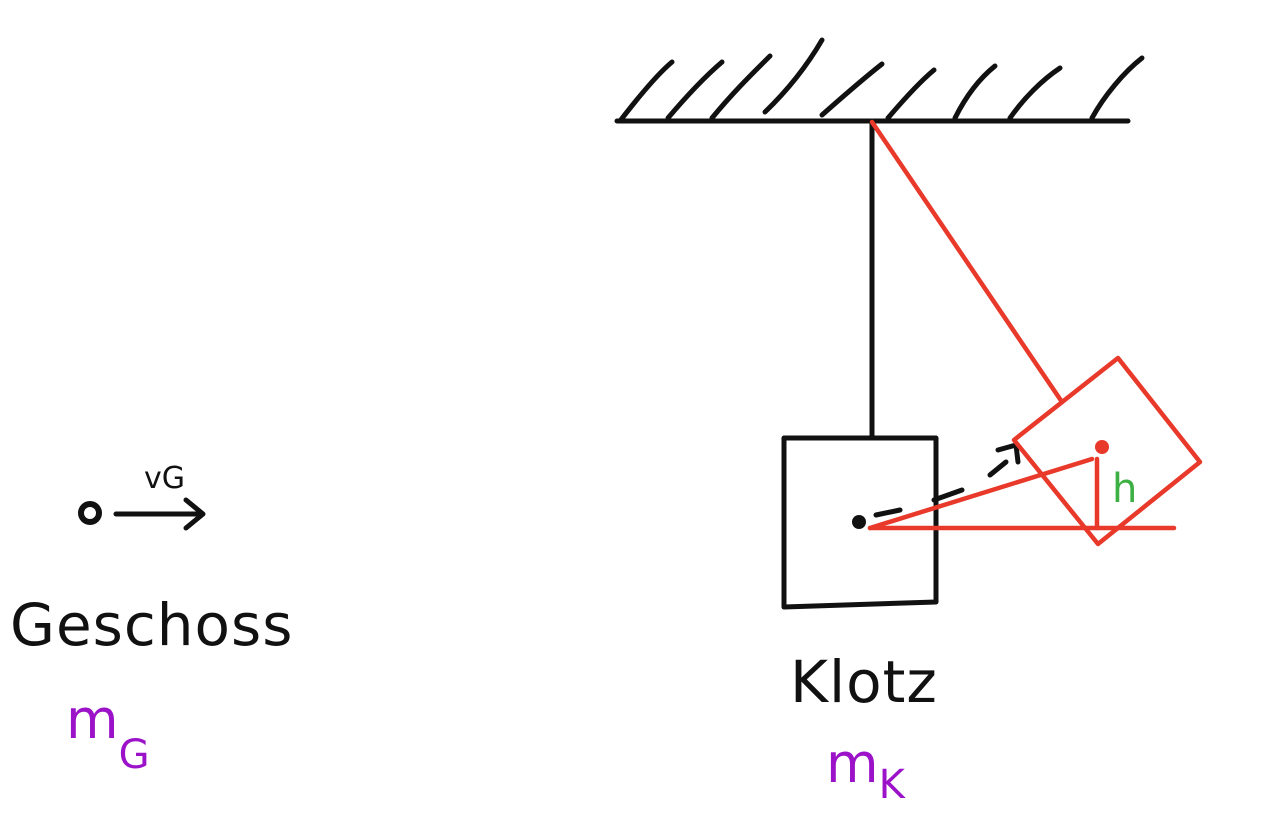  I want to click on projectile-mass-symbol: m, so click(92, 719).